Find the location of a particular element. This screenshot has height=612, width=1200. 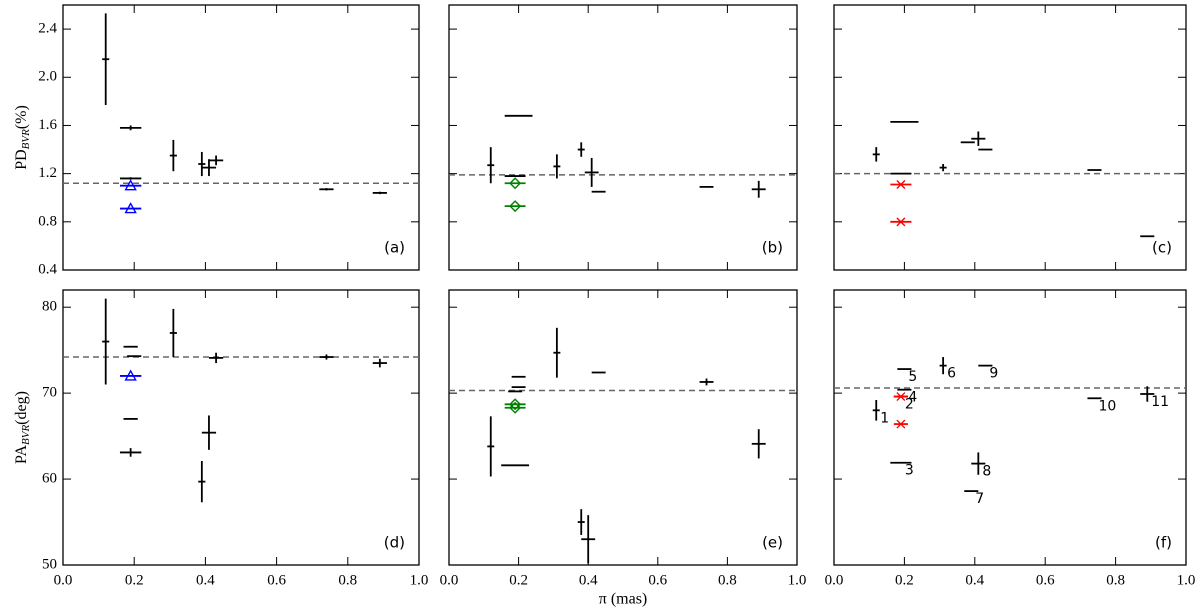

point-label: 8 is located at coordinates (986, 472).